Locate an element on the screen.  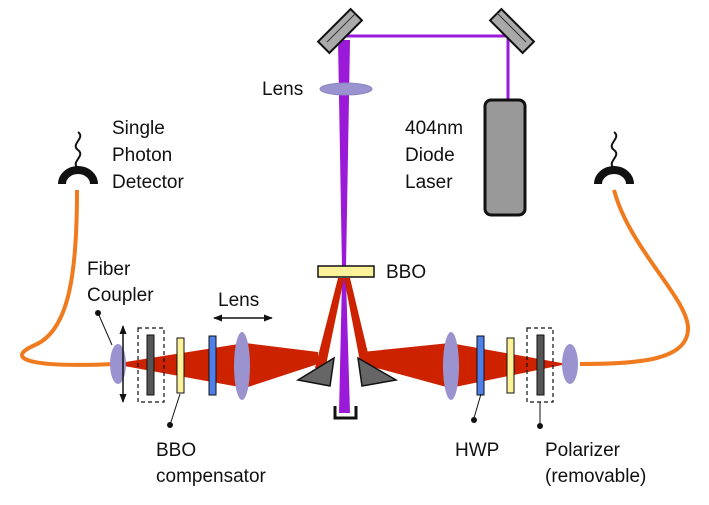
top-lens-label: Lens is located at coordinates (282, 89).